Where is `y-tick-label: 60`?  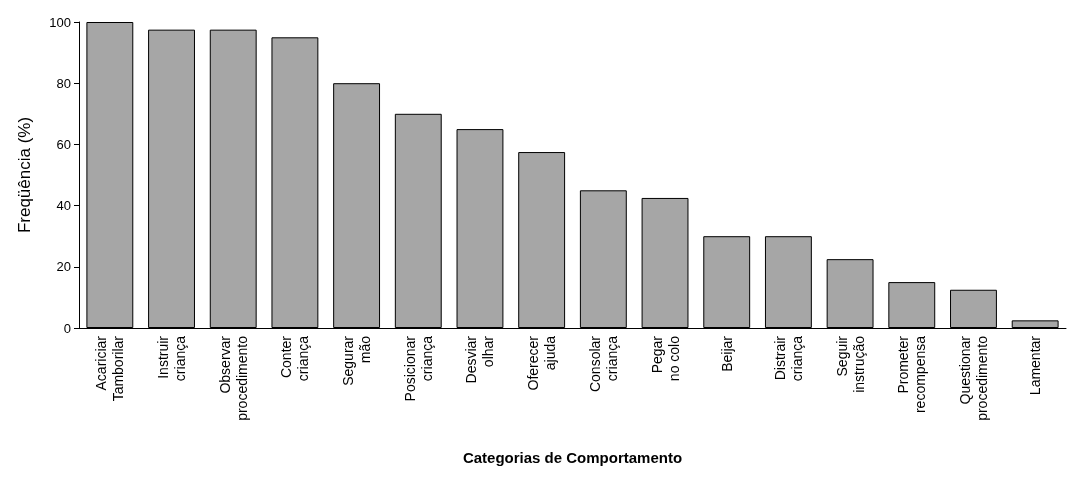
y-tick-label: 60 is located at coordinates (63, 144).